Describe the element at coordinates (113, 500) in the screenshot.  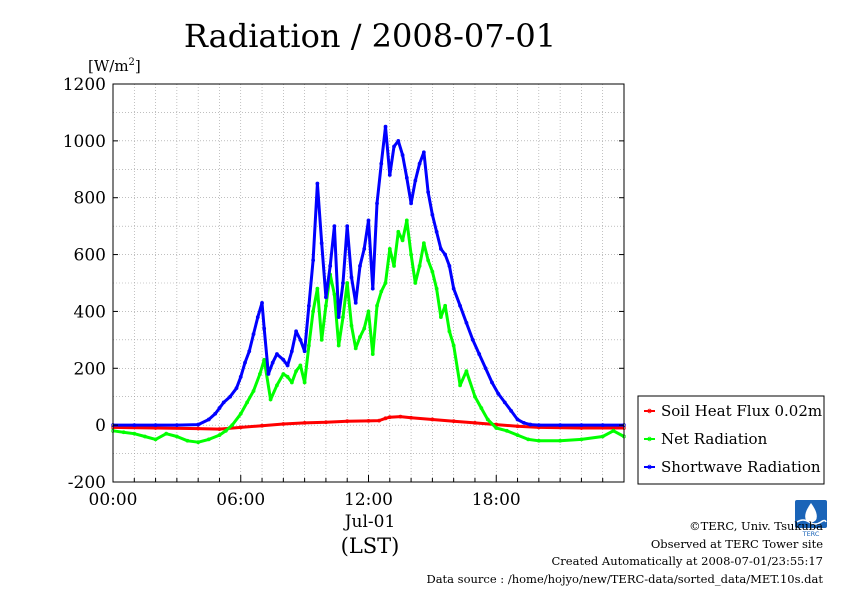
I see `x-tick-label: 00:00` at that location.